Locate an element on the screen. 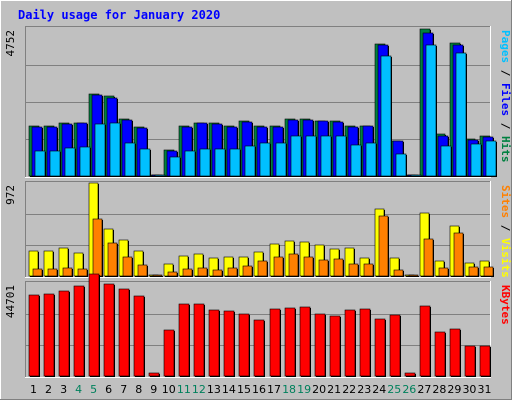 This screenshot has height=400, width=512. legend-files: Files is located at coordinates (505, 99).